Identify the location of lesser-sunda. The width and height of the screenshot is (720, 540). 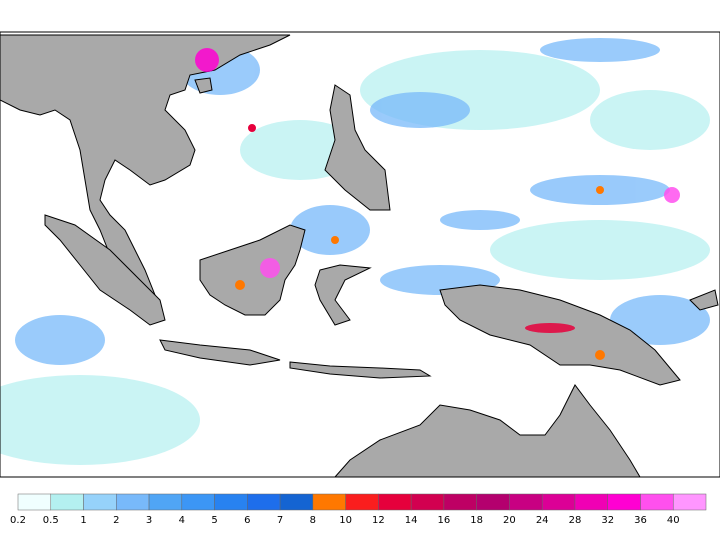
(360, 370).